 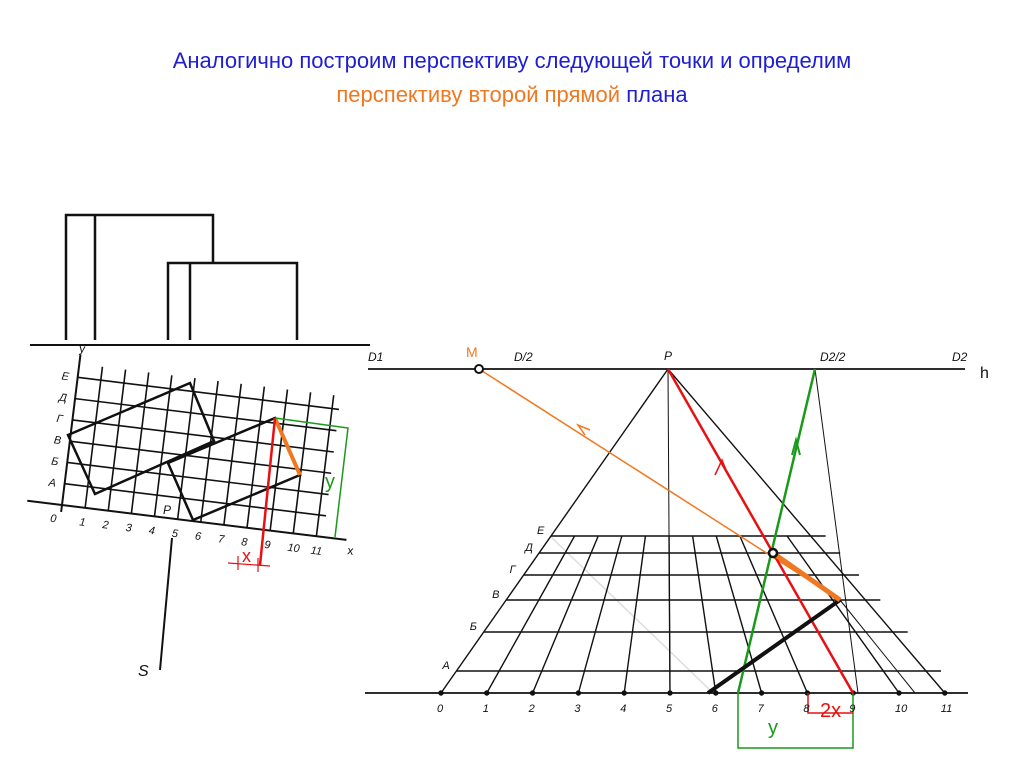 What do you see at coordinates (83, 522) in the screenshot?
I see `plan-x-tick: 1` at bounding box center [83, 522].